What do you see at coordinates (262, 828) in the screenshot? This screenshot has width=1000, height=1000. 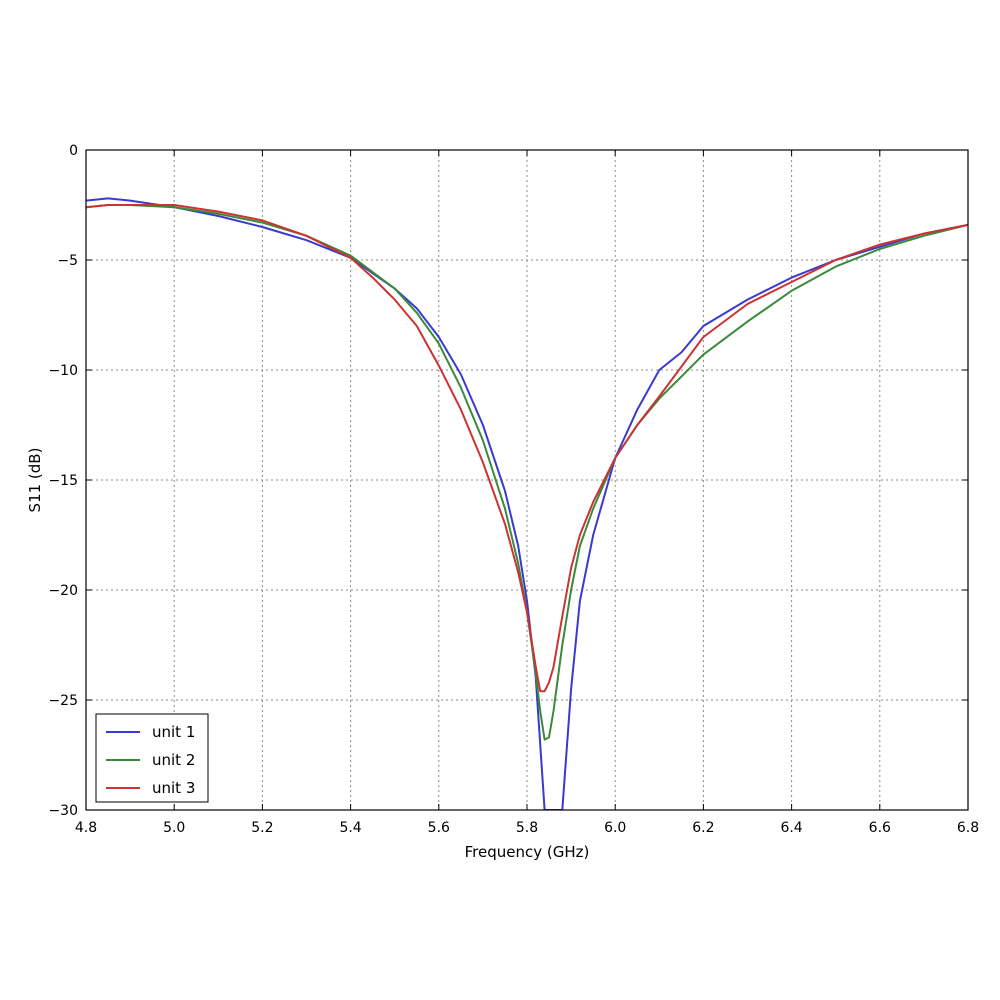 I see `x-tick-label: 5.2` at bounding box center [262, 828].